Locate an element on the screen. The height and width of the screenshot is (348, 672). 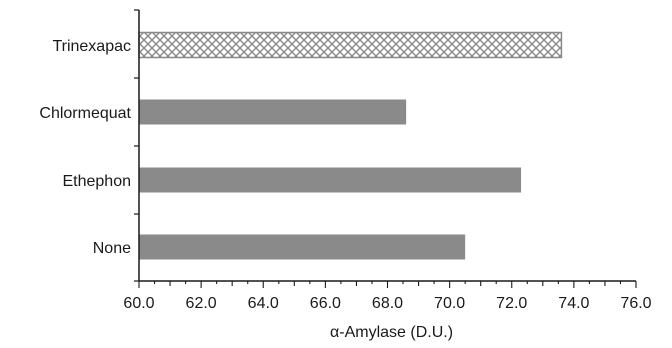
x-tick-label: 60.0 is located at coordinates (138, 303).